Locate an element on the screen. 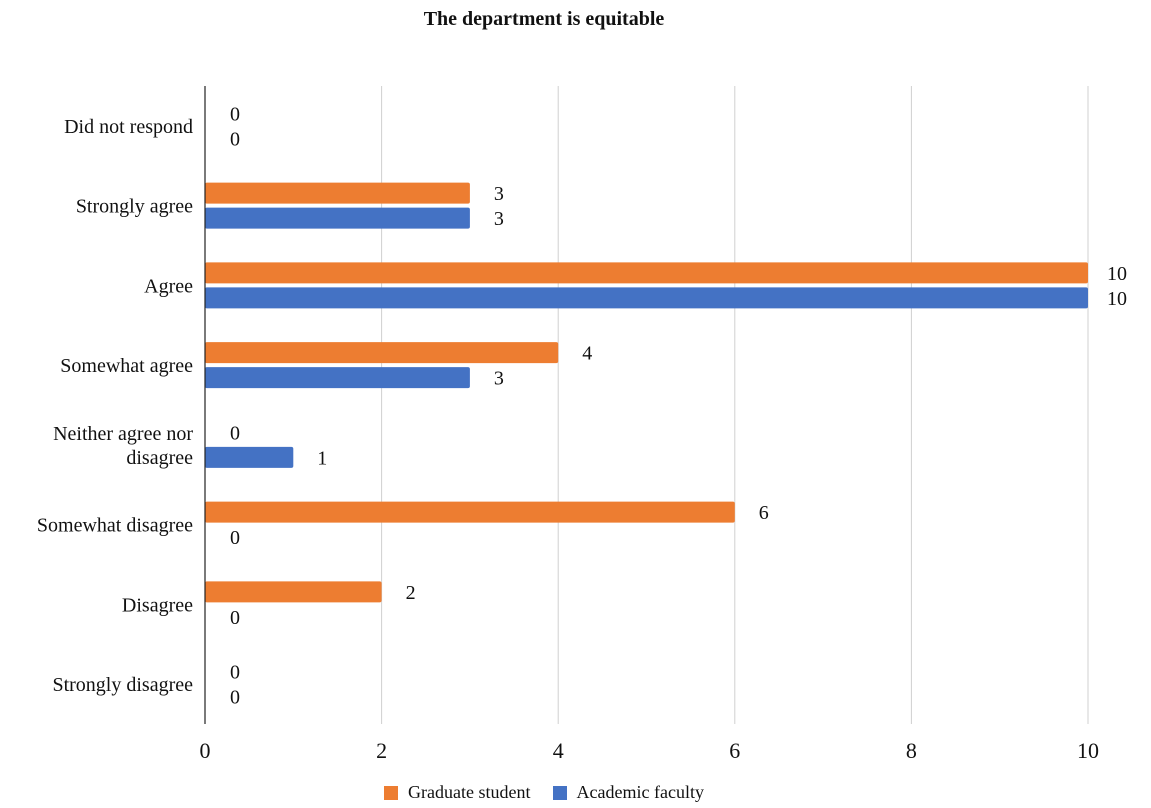  category-label-somewhat-agree: Somewhat agree is located at coordinates (126, 366).